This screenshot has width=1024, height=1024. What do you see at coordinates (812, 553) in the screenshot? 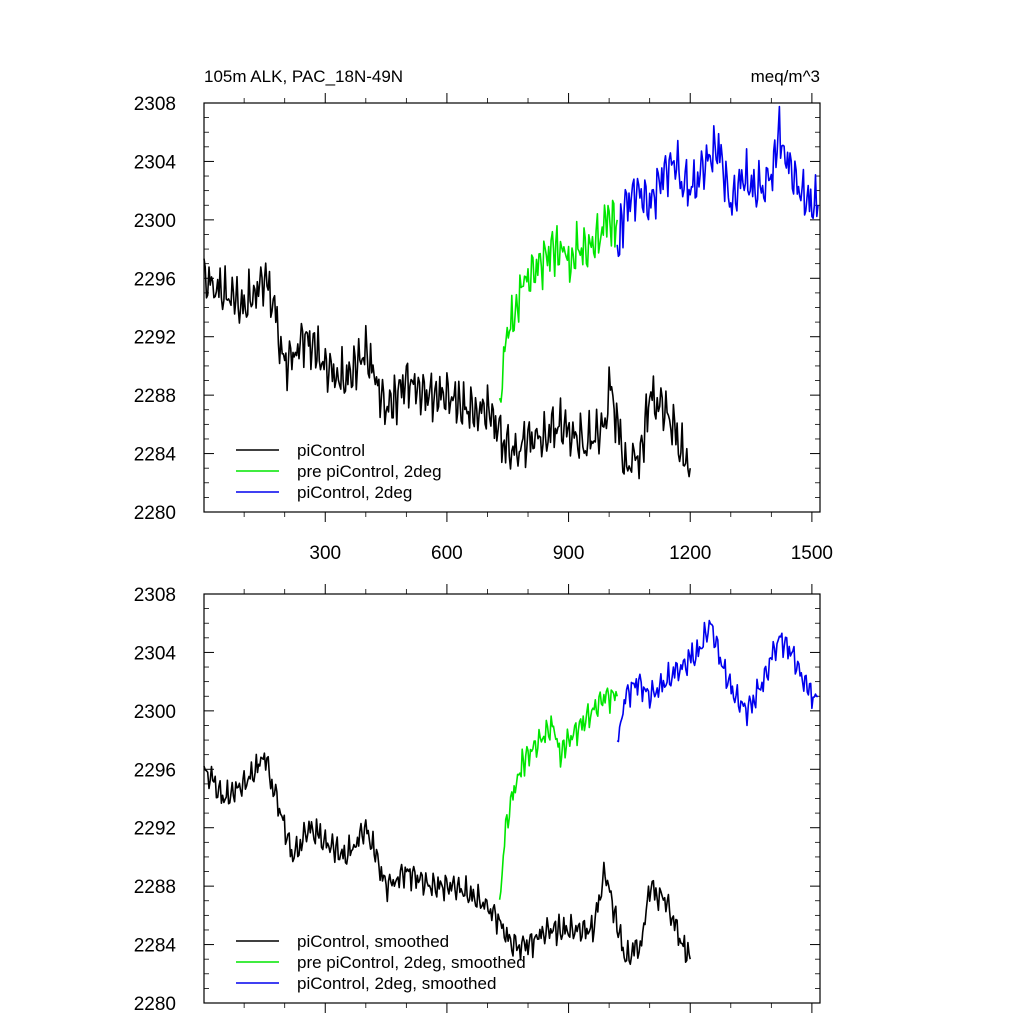
I see `x-tick-label: 1500` at bounding box center [812, 553].